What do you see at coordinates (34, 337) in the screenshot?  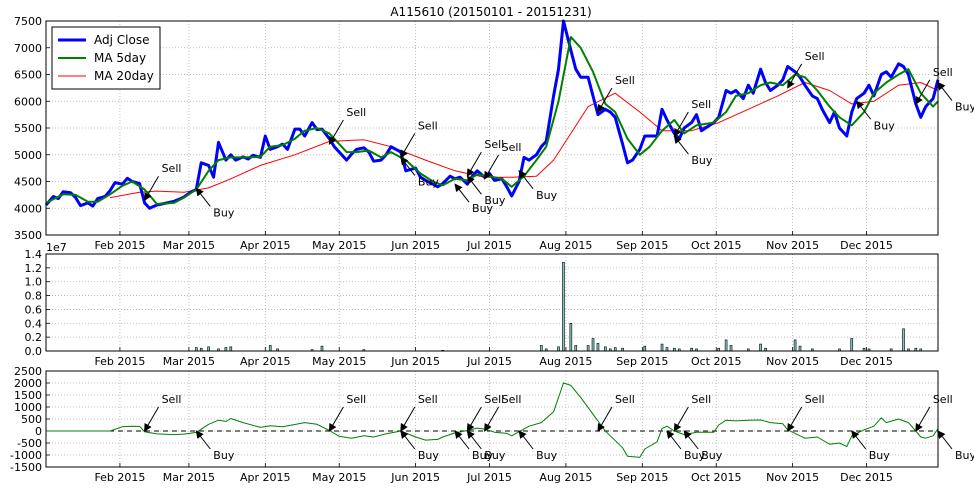 I see `y-tick-label: 0.2` at bounding box center [34, 337].